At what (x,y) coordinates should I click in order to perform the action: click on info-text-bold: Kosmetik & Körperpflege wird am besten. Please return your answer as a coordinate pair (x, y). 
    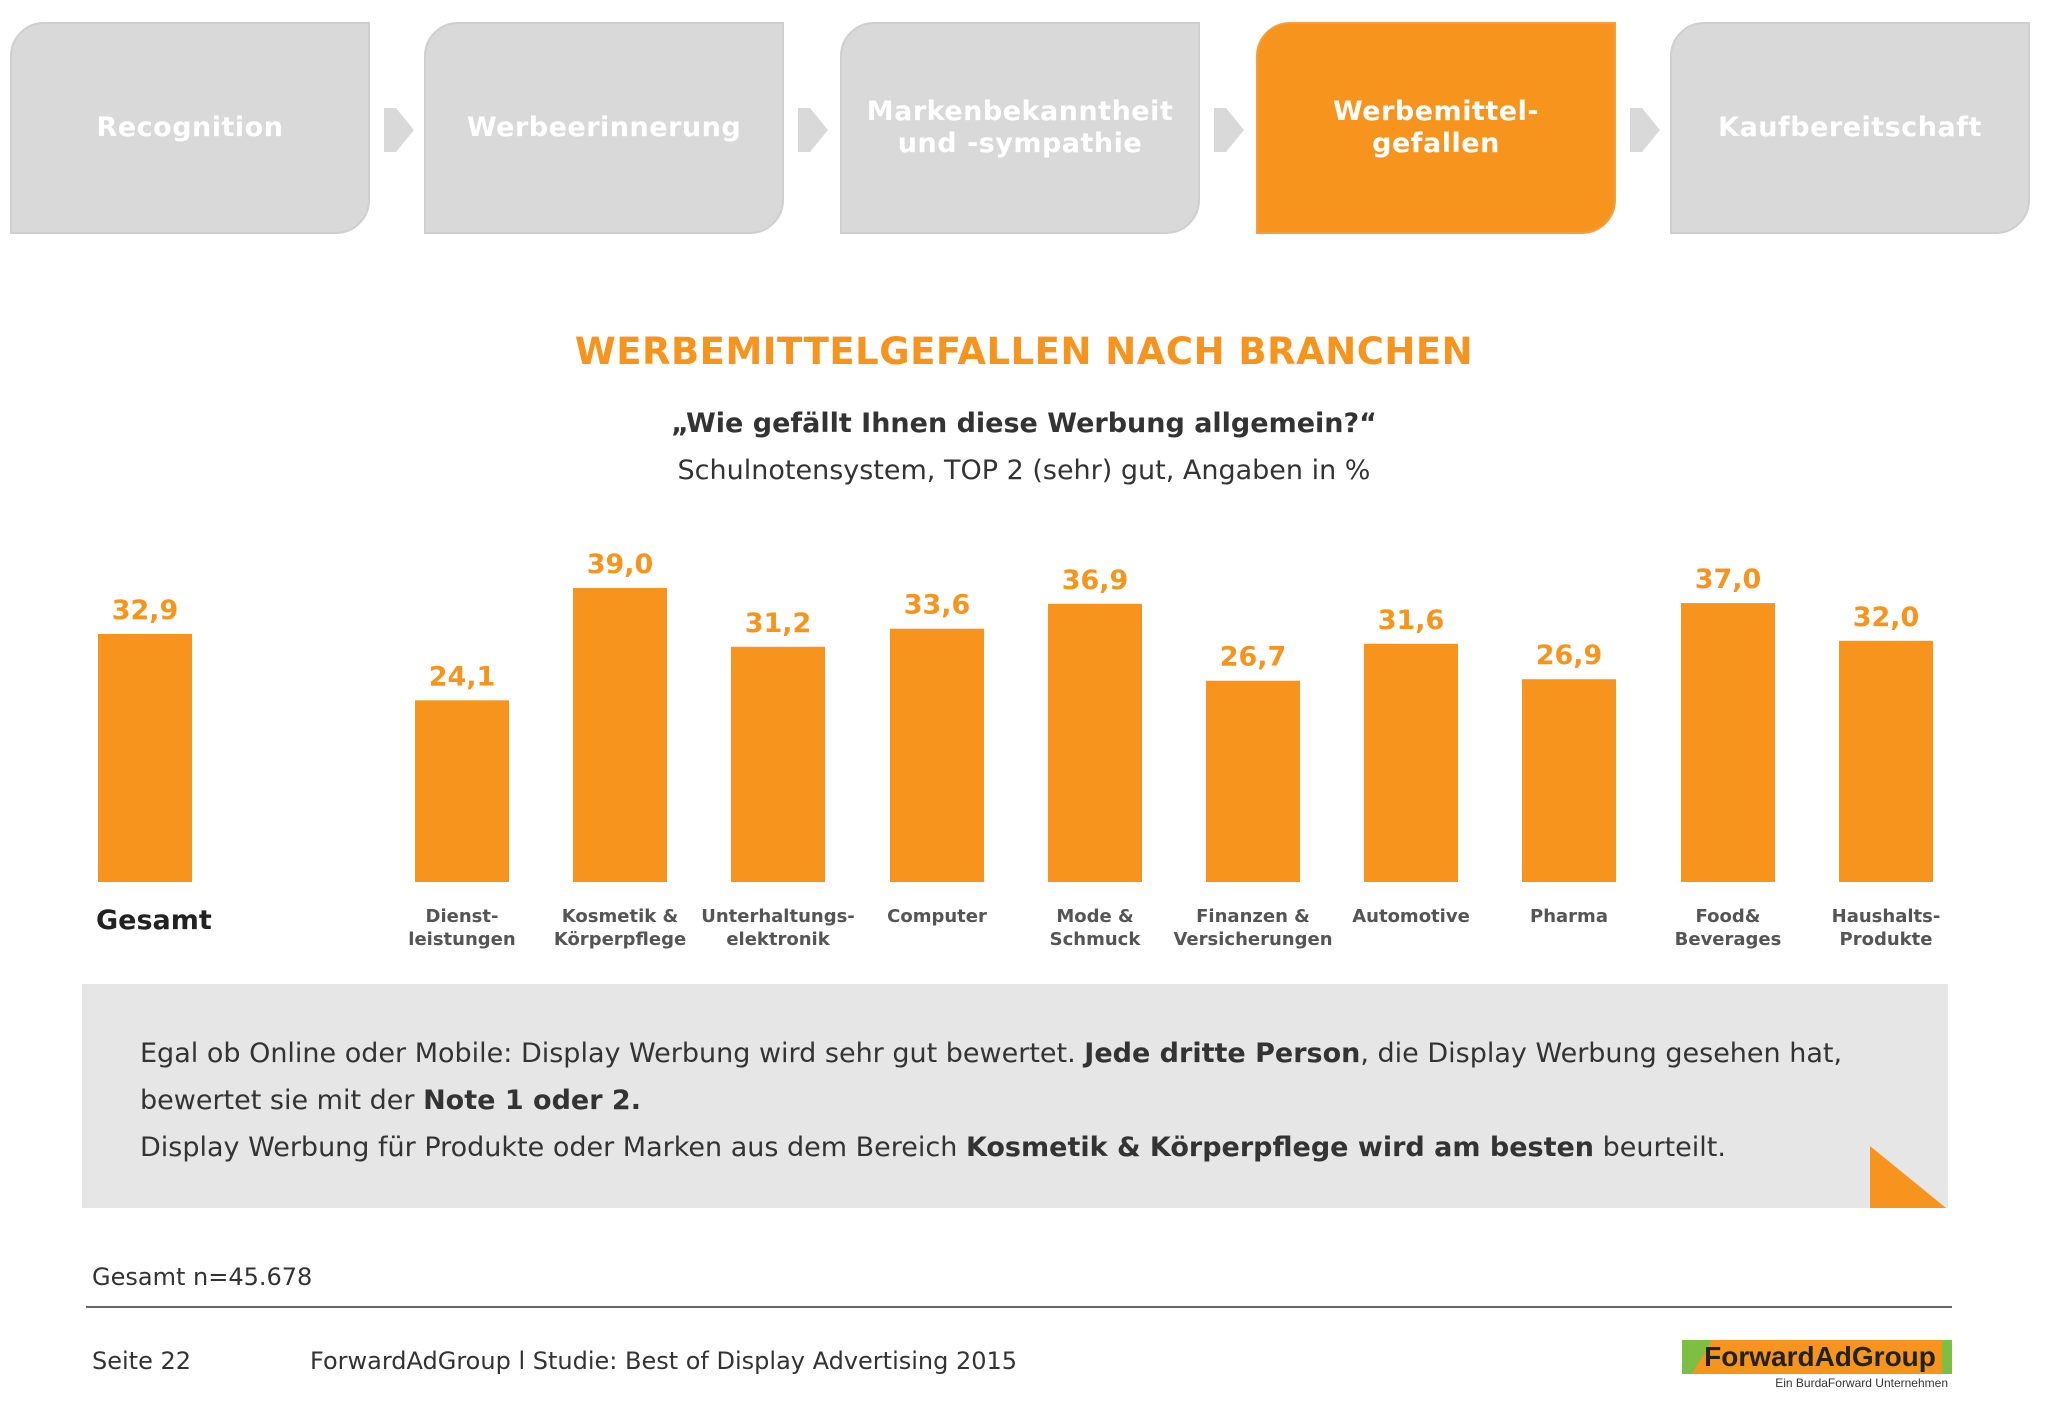
    Looking at the image, I should click on (1280, 1147).